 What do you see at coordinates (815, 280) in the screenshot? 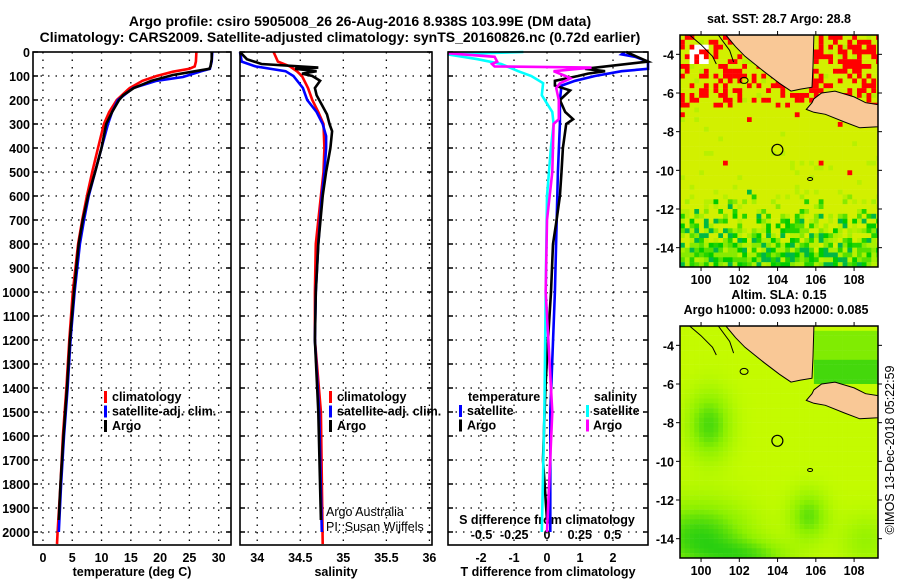
I see `lon-tick-label: 106` at bounding box center [815, 280].